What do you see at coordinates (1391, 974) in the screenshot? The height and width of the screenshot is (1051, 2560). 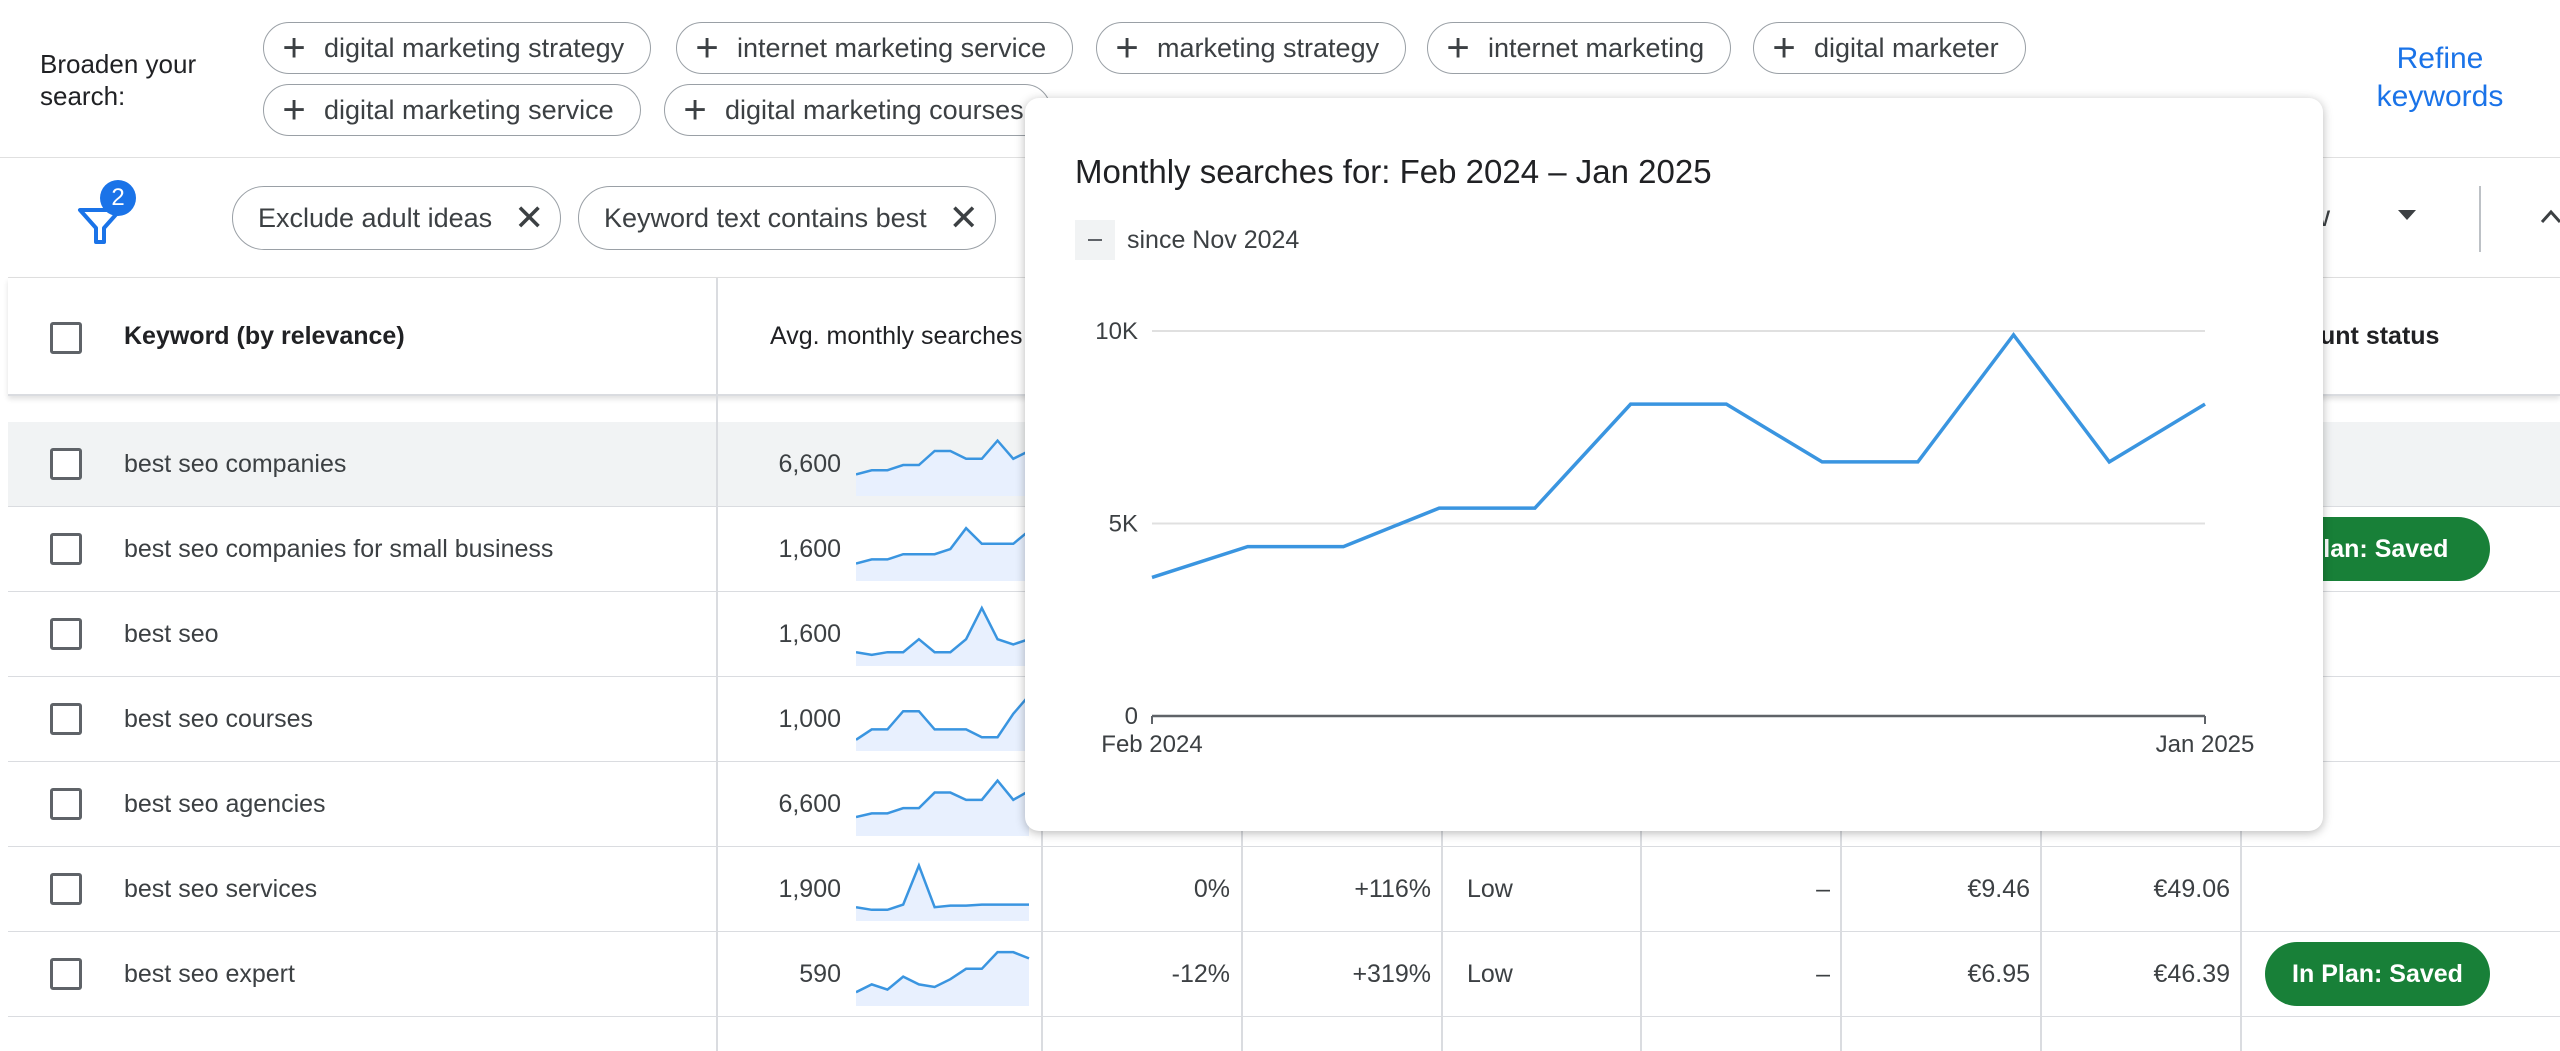 I see `yoy-cell: +319%` at bounding box center [1391, 974].